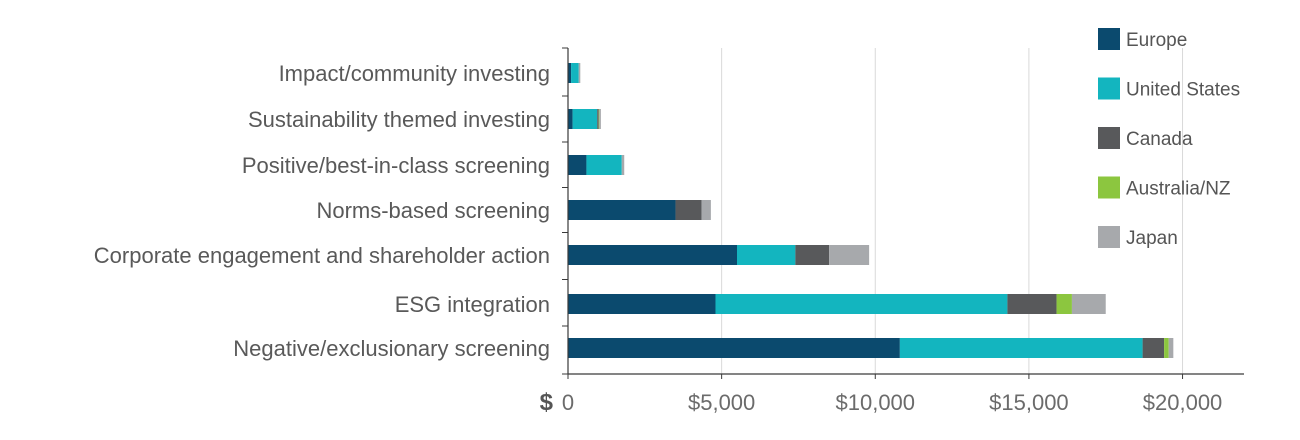 Image resolution: width=1300 pixels, height=440 pixels. What do you see at coordinates (721, 402) in the screenshot?
I see `x-tick-label: $5,000` at bounding box center [721, 402].